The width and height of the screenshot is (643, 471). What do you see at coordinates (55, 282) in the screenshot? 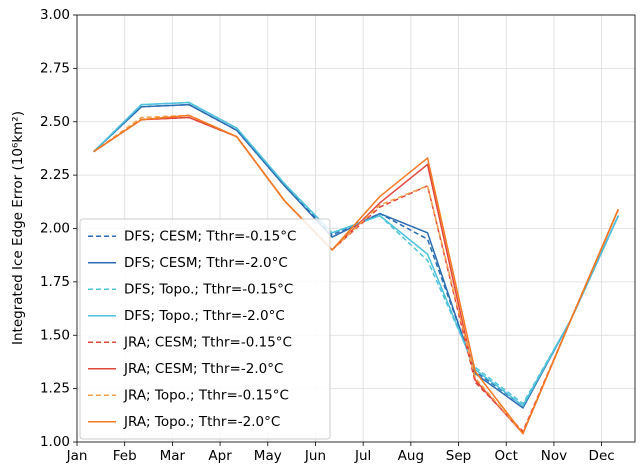
I see `y-tick-label: 1.75` at bounding box center [55, 282].